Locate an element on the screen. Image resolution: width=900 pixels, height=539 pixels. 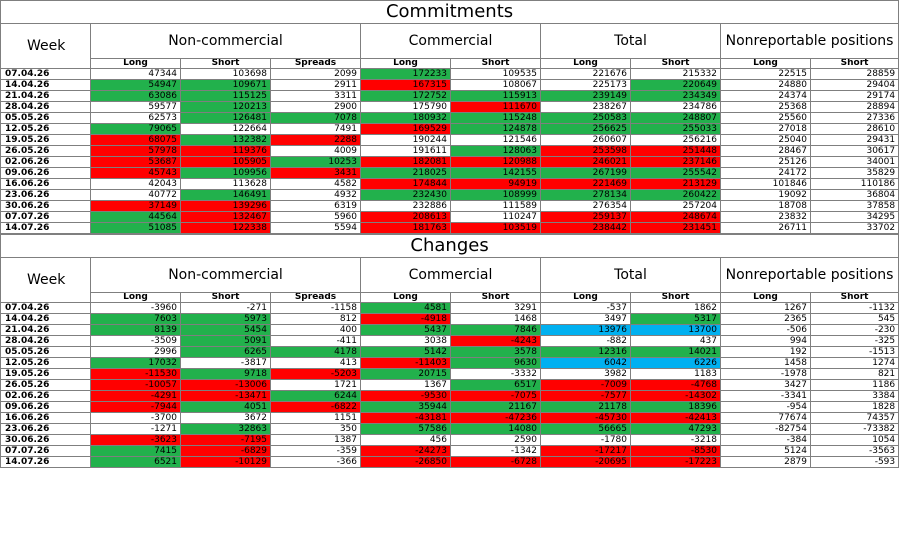
week-cell: 02.06.26 is located at coordinates (45, 162).